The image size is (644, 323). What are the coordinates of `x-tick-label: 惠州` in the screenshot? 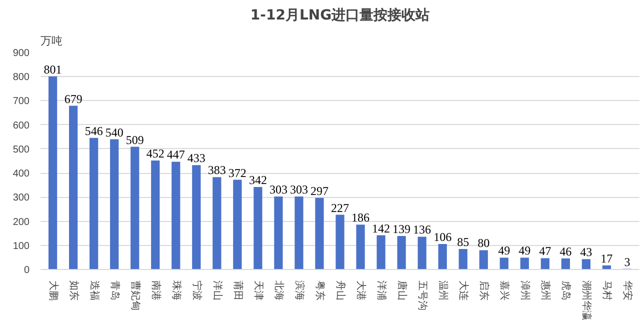 It's located at (546, 290).